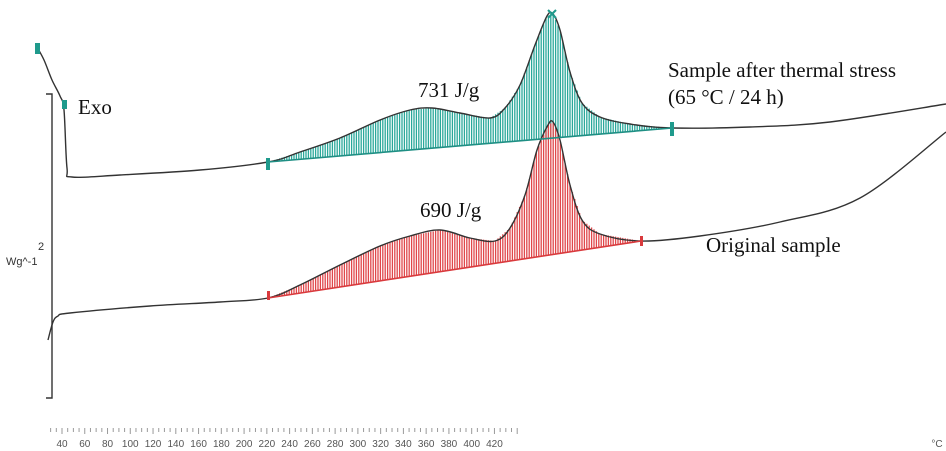 The image size is (946, 451). I want to click on x-tick-label: 400, so click(471, 444).